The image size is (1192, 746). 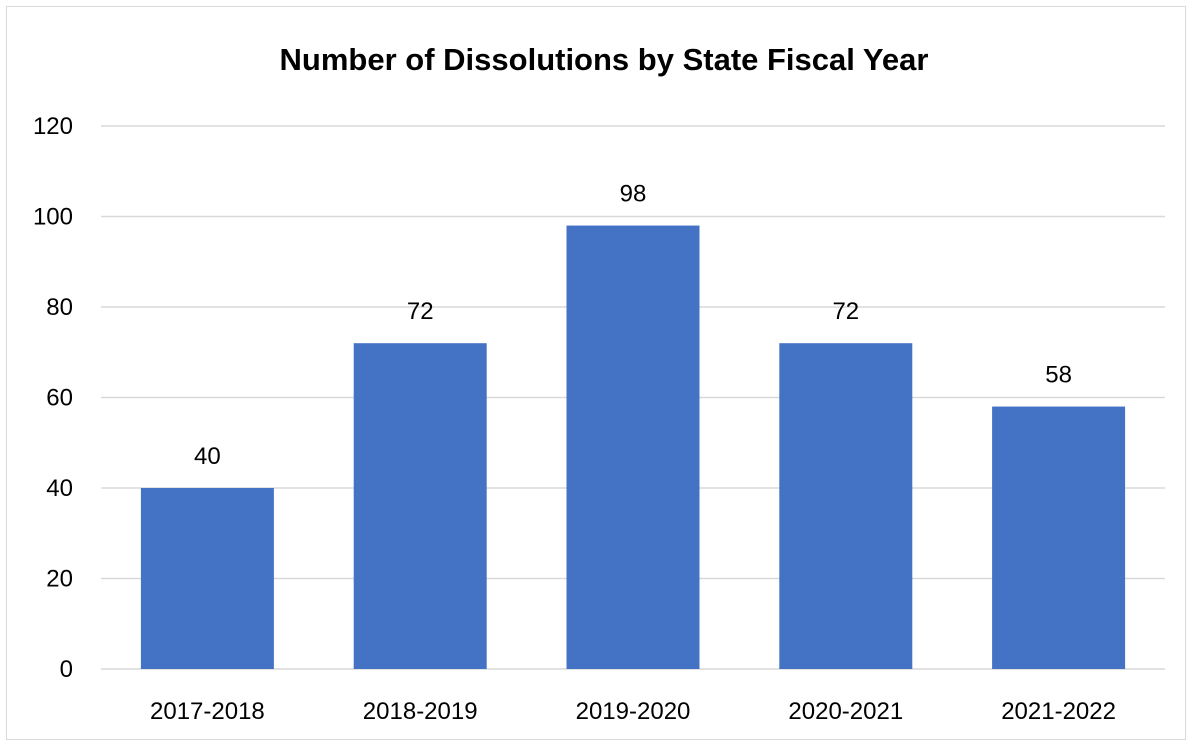 I want to click on y-tick-label: 100, so click(x=53, y=217).